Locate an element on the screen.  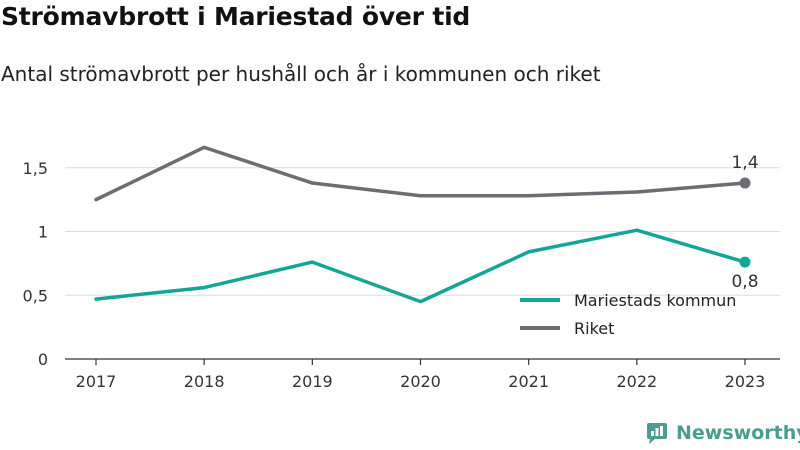
brand-name: Newsworthy is located at coordinates (738, 433).